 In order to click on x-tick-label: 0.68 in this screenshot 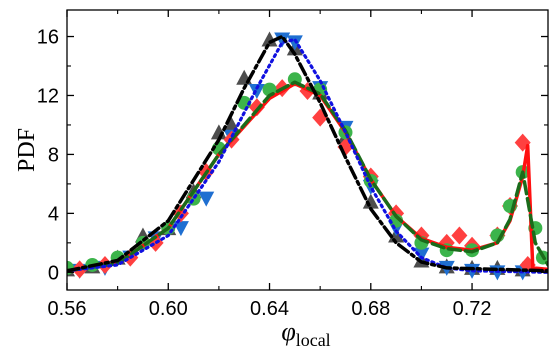, I will do `click(370, 309)`.